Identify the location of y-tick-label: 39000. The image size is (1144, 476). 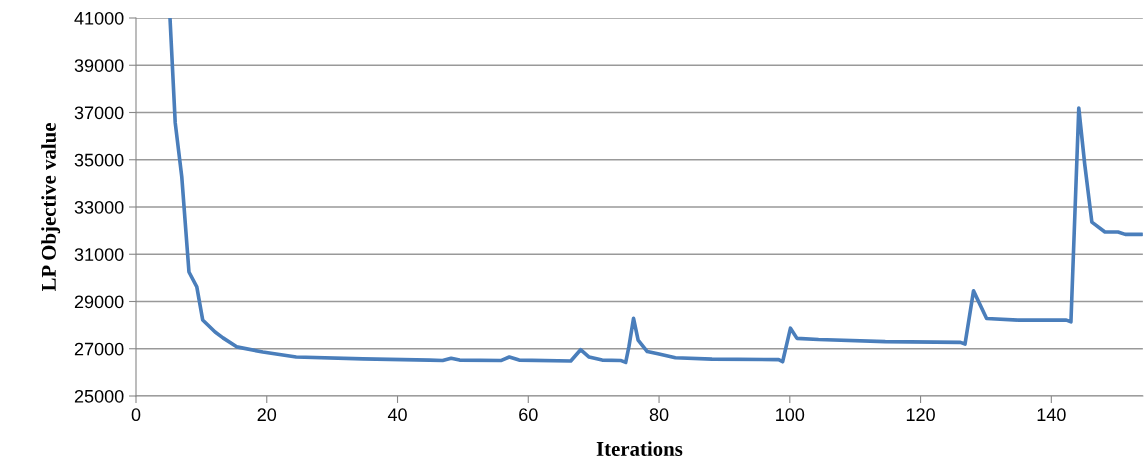
(99, 65).